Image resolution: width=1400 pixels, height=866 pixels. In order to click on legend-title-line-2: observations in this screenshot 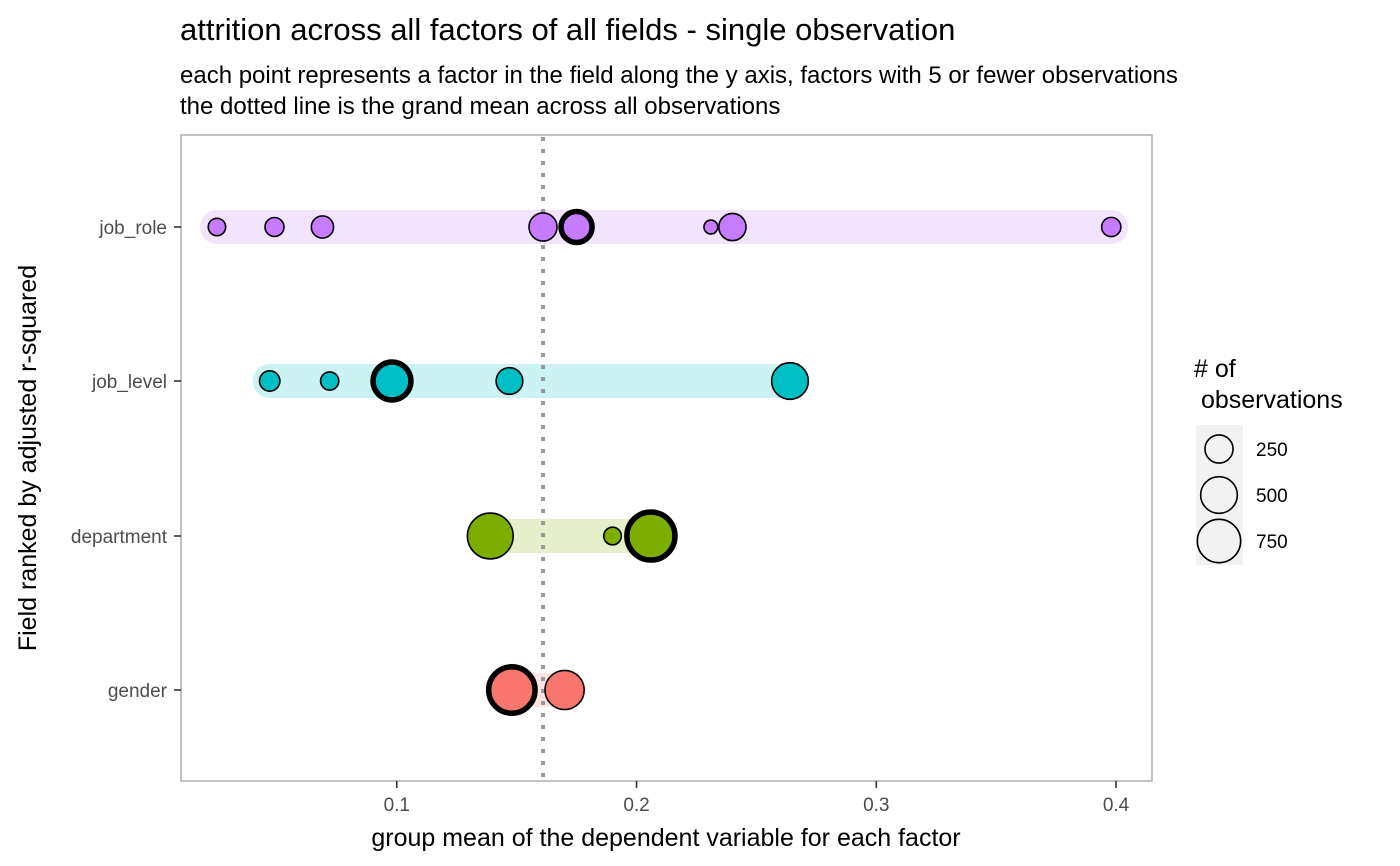, I will do `click(1268, 400)`.